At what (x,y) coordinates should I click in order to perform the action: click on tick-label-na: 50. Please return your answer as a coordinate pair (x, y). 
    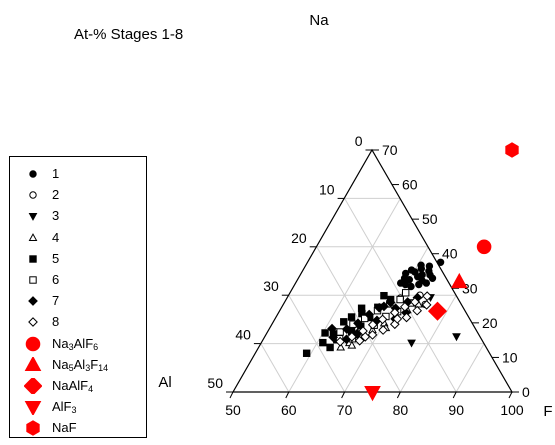
    Looking at the image, I should click on (430, 219).